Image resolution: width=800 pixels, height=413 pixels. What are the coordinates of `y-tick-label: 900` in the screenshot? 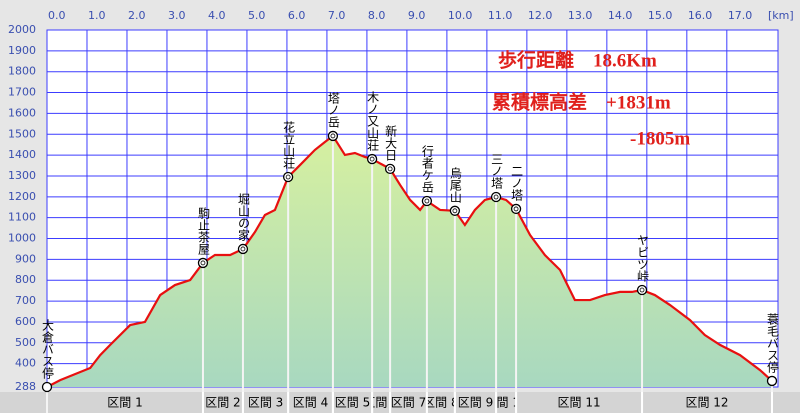 It's located at (25, 258).